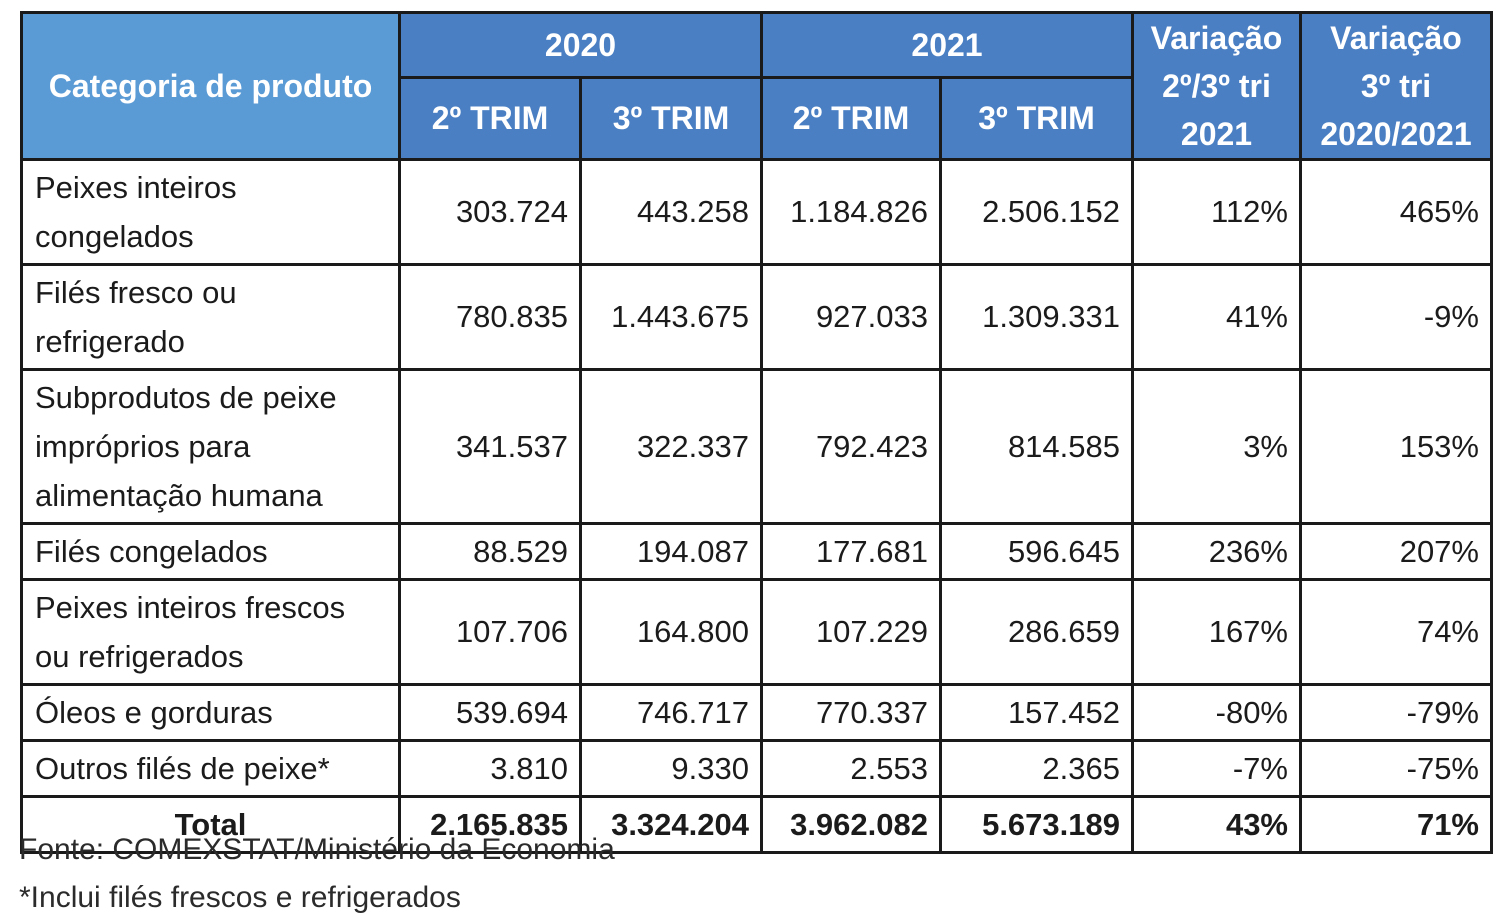 The height and width of the screenshot is (922, 1500). I want to click on header-variation-quarter: Variação 2º/3º tri 2021, so click(1216, 86).